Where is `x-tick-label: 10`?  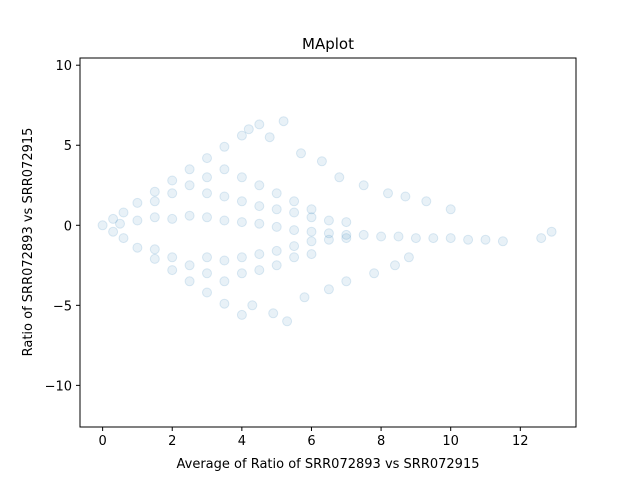
x-tick-label: 10 is located at coordinates (450, 441).